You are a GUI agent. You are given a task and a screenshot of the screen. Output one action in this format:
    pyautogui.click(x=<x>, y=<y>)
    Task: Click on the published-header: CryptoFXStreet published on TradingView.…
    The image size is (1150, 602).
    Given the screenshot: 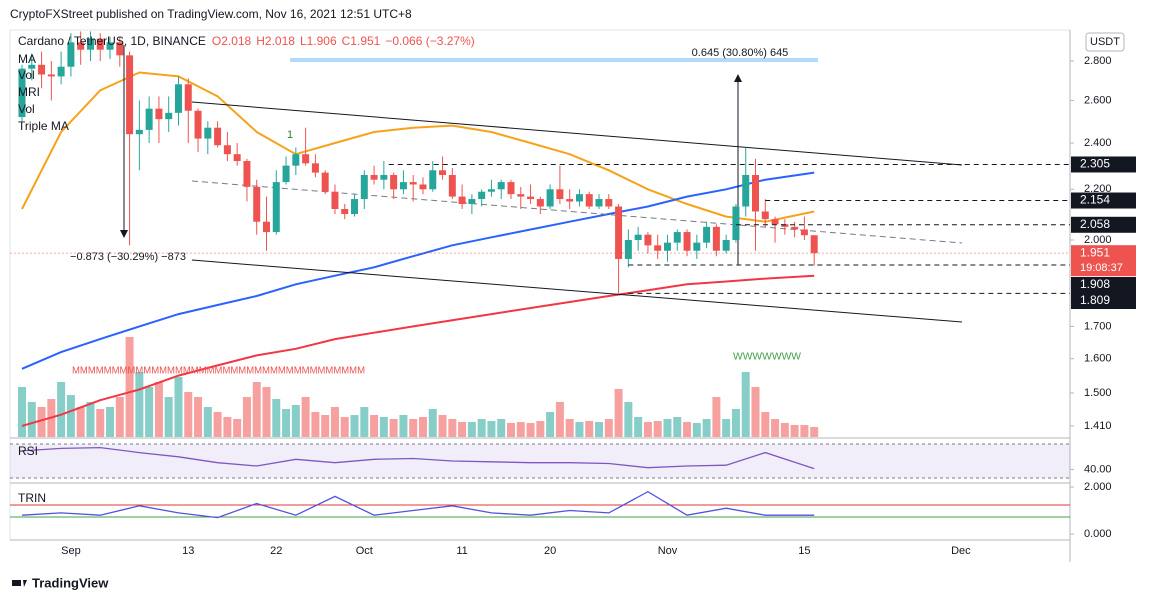 What is the action you would take?
    pyautogui.click(x=211, y=14)
    